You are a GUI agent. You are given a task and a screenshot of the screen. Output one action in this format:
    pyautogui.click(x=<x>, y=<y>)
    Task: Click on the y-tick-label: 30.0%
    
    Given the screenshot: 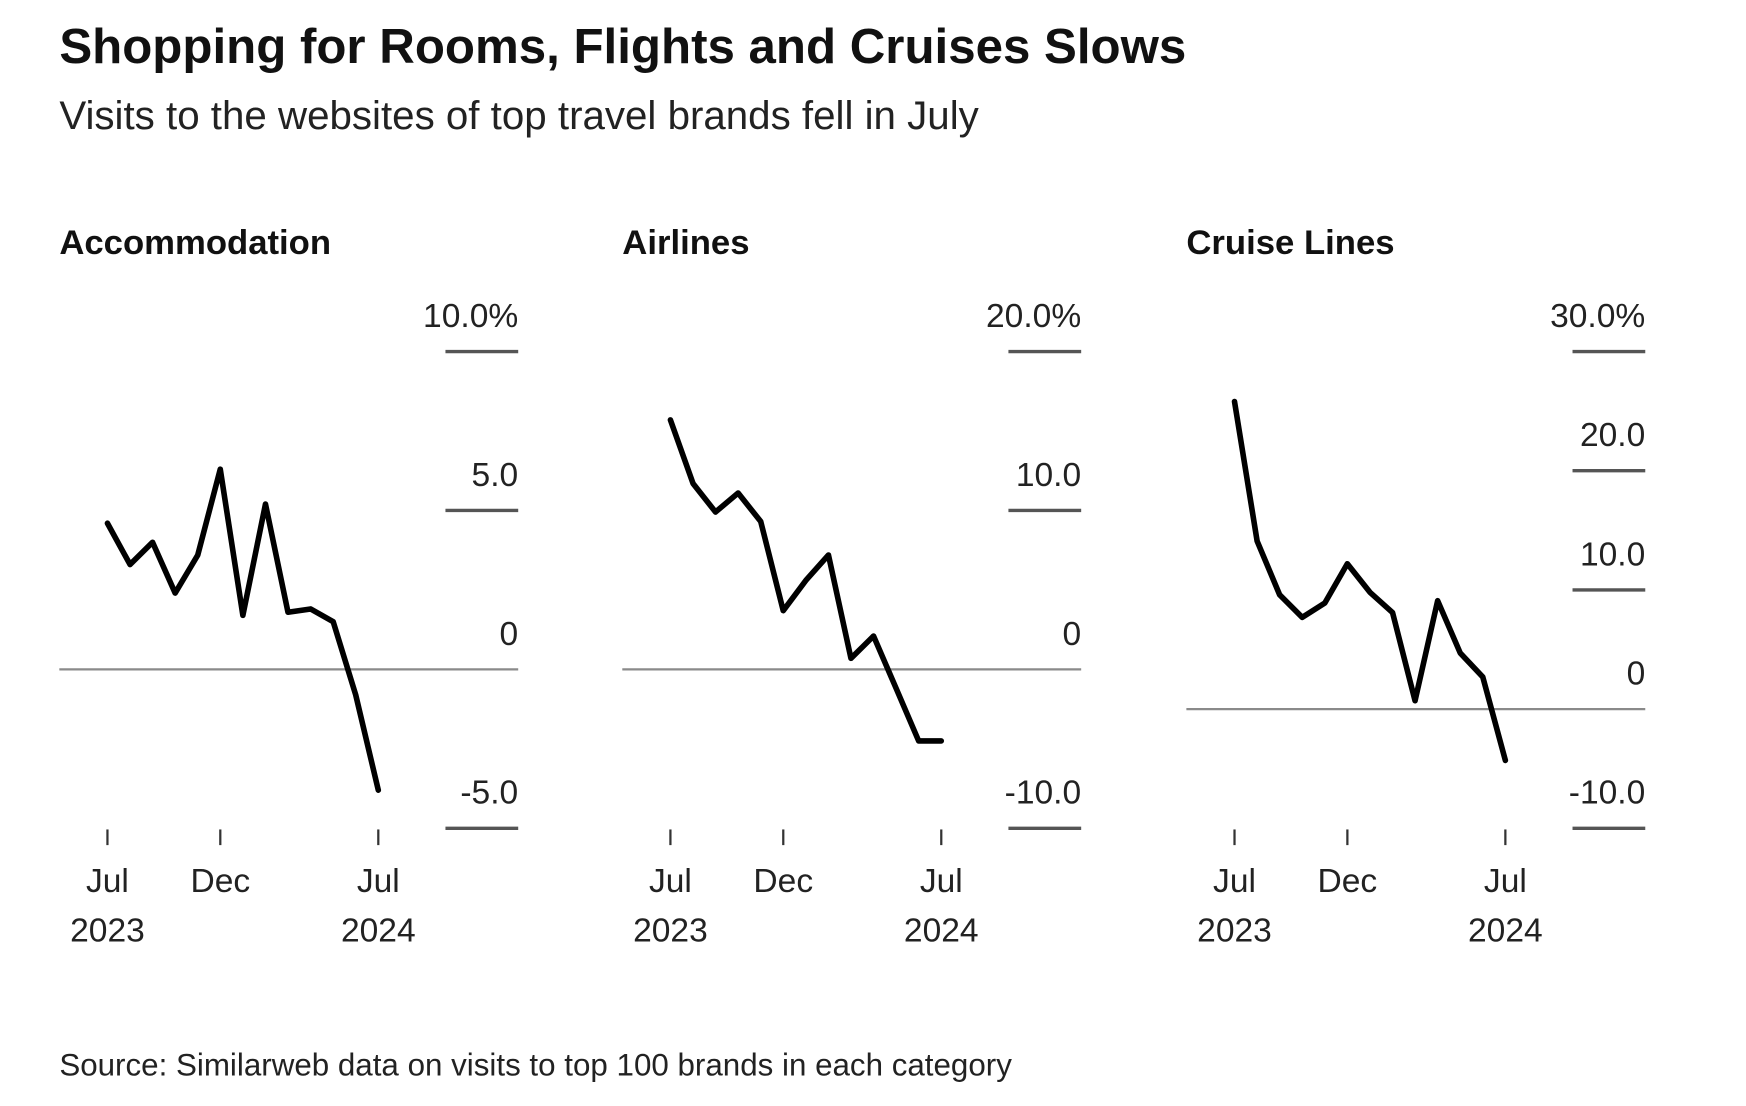 What is the action you would take?
    pyautogui.click(x=1597, y=316)
    